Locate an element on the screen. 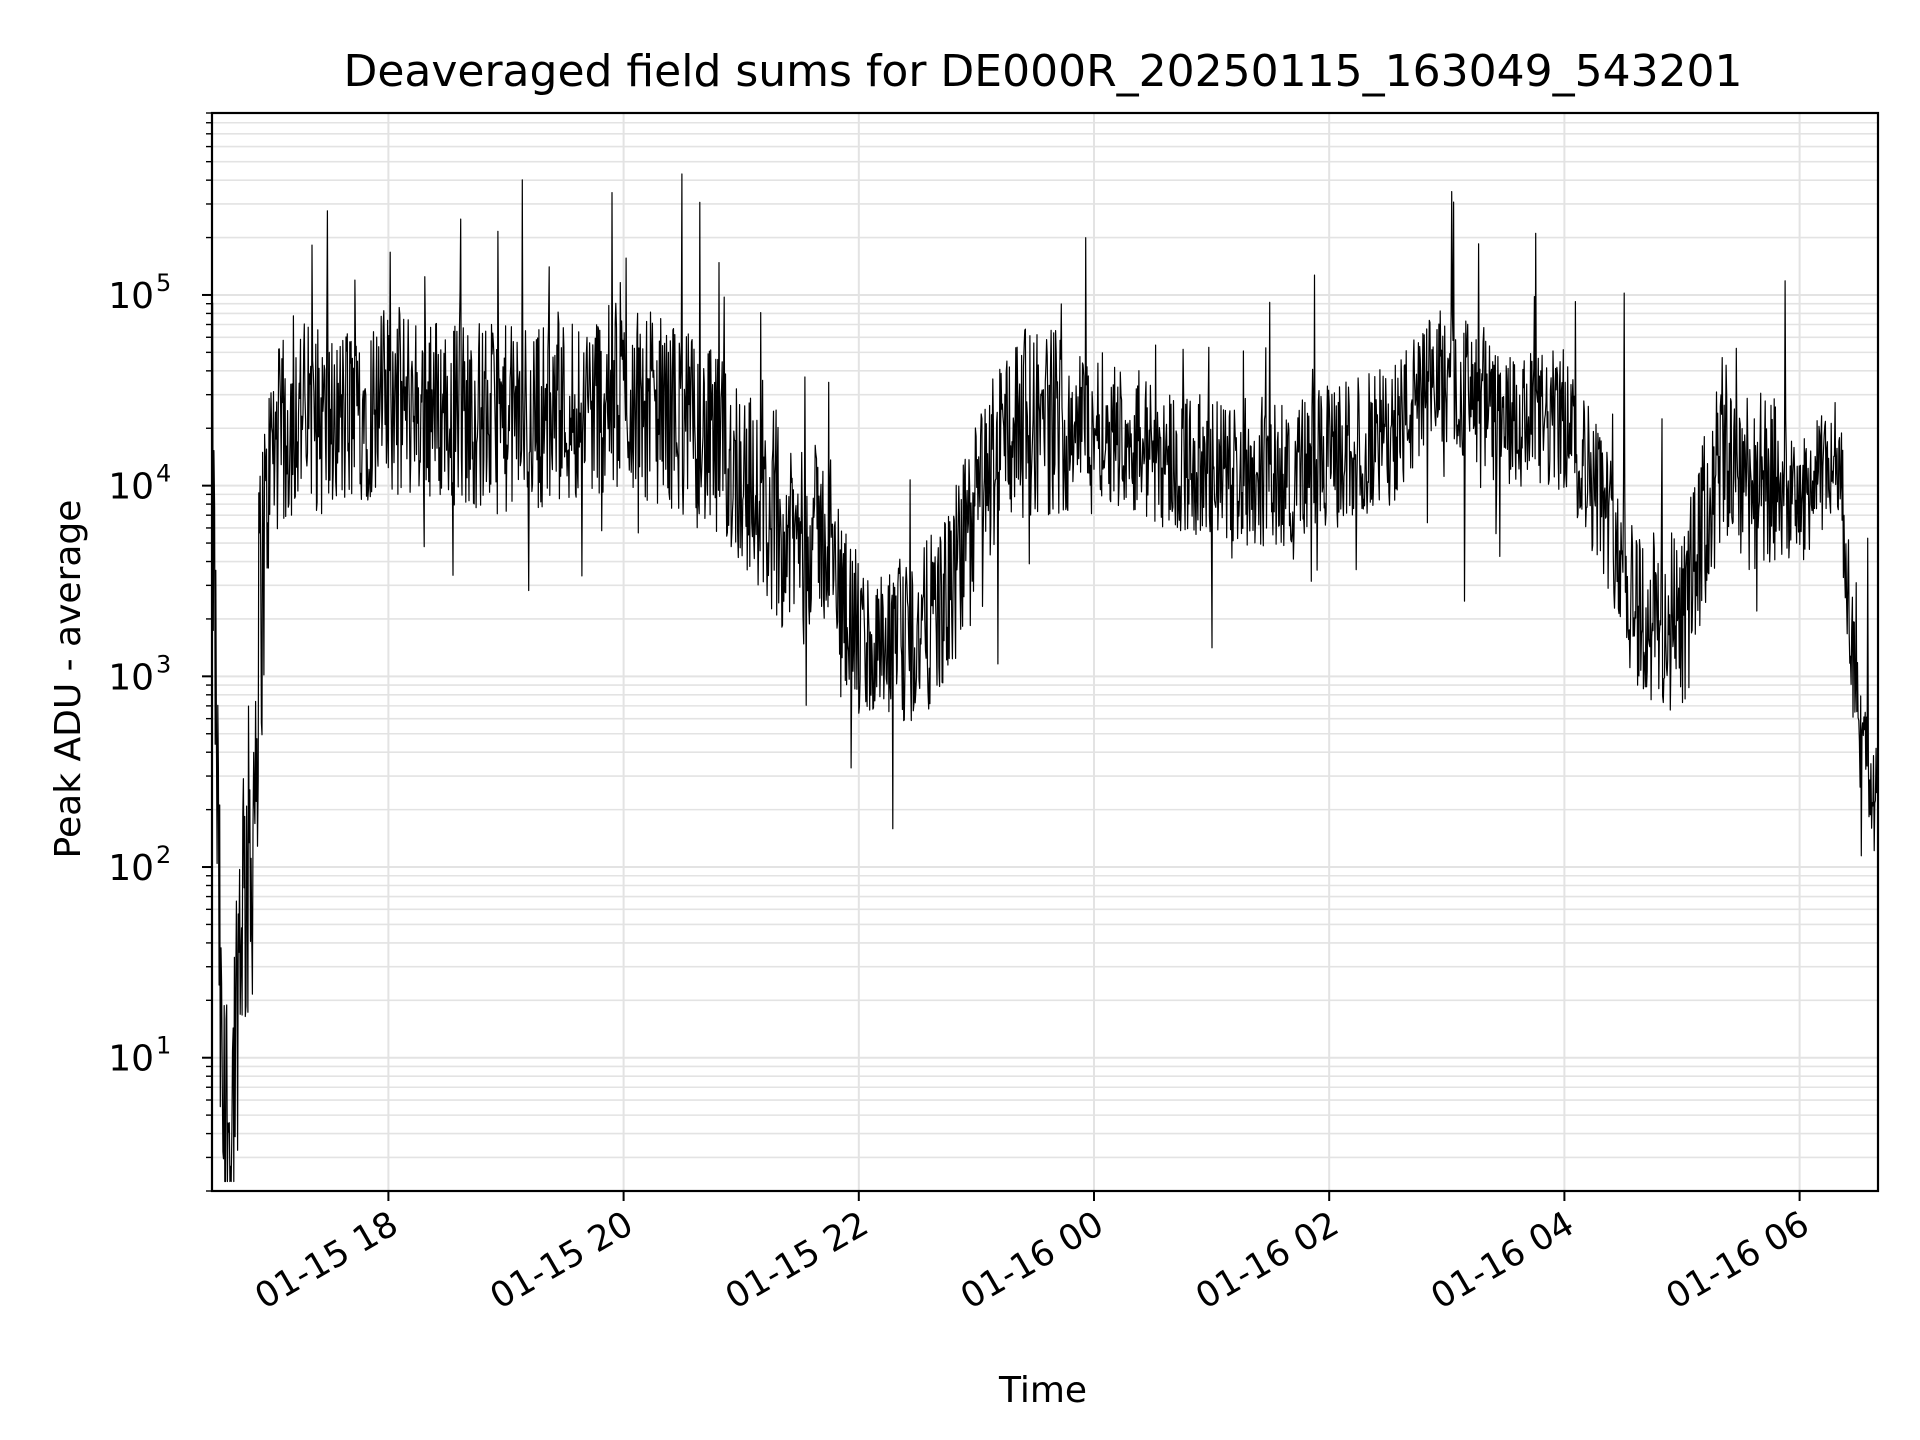  y-tick-label-exponent: 2 is located at coordinates (163, 855).